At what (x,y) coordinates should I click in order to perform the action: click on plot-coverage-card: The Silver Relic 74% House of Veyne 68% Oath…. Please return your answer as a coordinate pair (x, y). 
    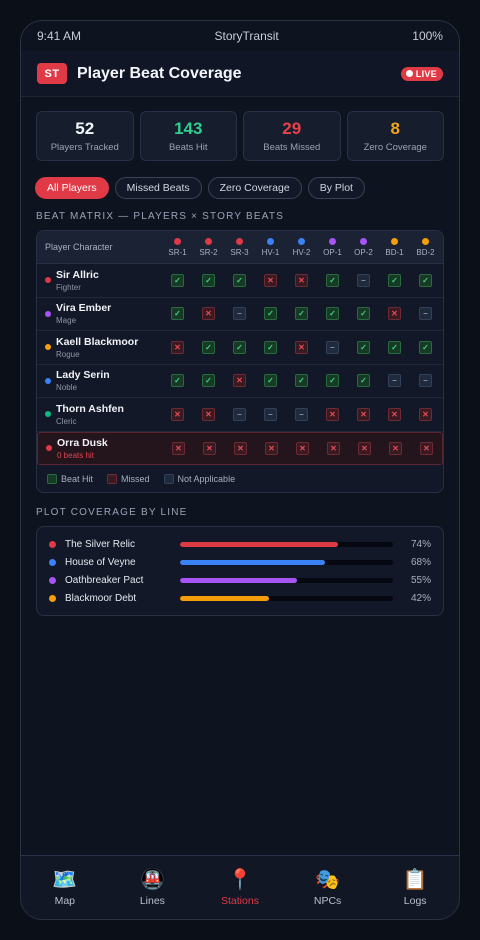
    Looking at the image, I should click on (240, 571).